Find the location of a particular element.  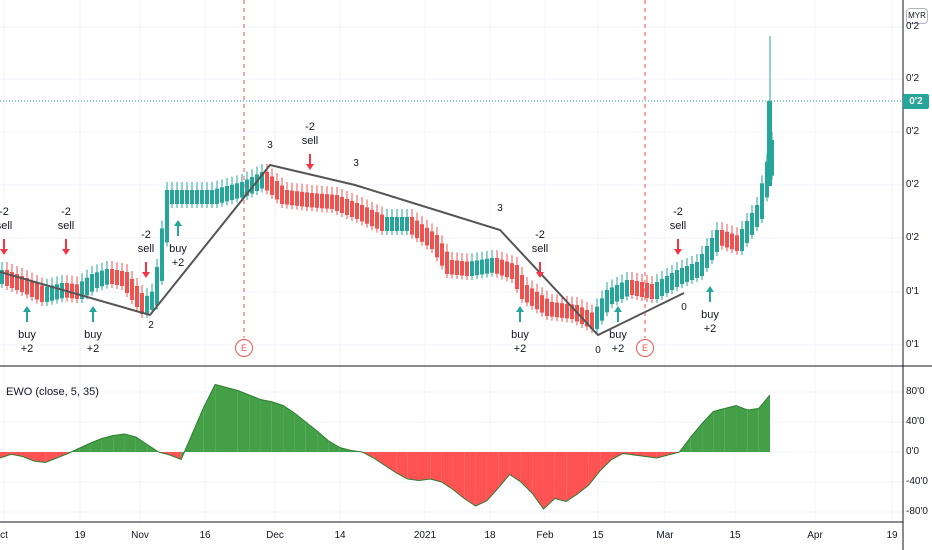

time-tick-label: Nov is located at coordinates (140, 535).